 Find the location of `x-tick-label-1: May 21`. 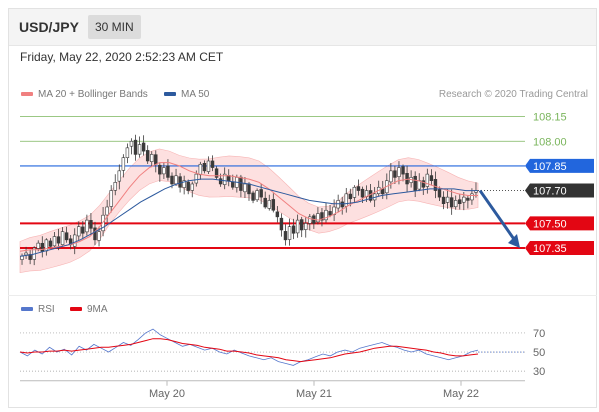

x-tick-label-1: May 21 is located at coordinates (314, 394).